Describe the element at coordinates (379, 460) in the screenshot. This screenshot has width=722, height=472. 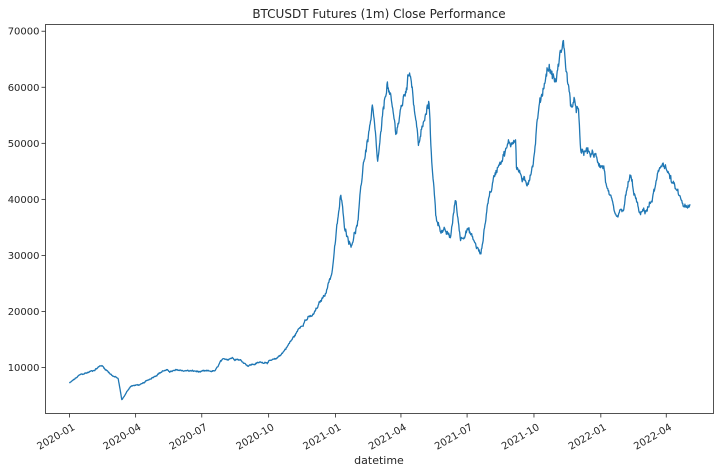
I see `x-axis-label: datetime` at that location.